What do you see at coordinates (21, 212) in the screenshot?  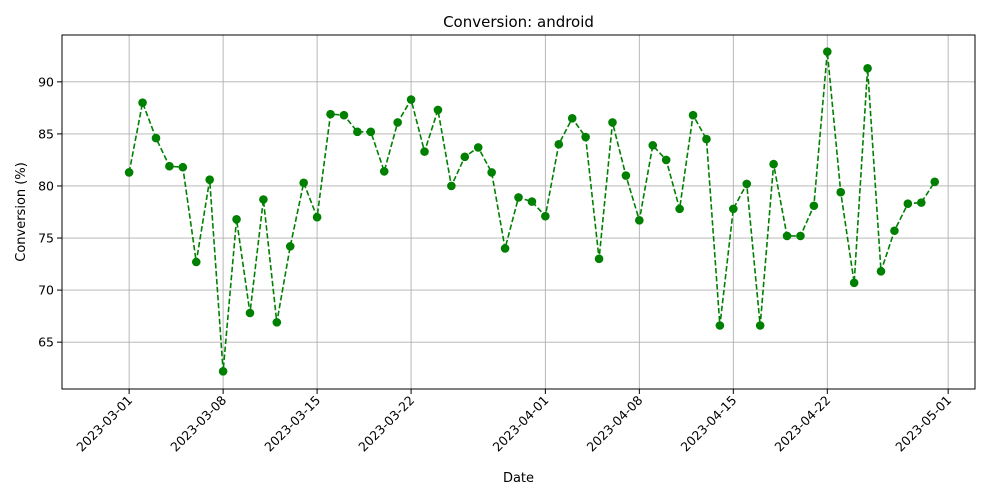 I see `y-axis-label: Conversion (%)` at bounding box center [21, 212].